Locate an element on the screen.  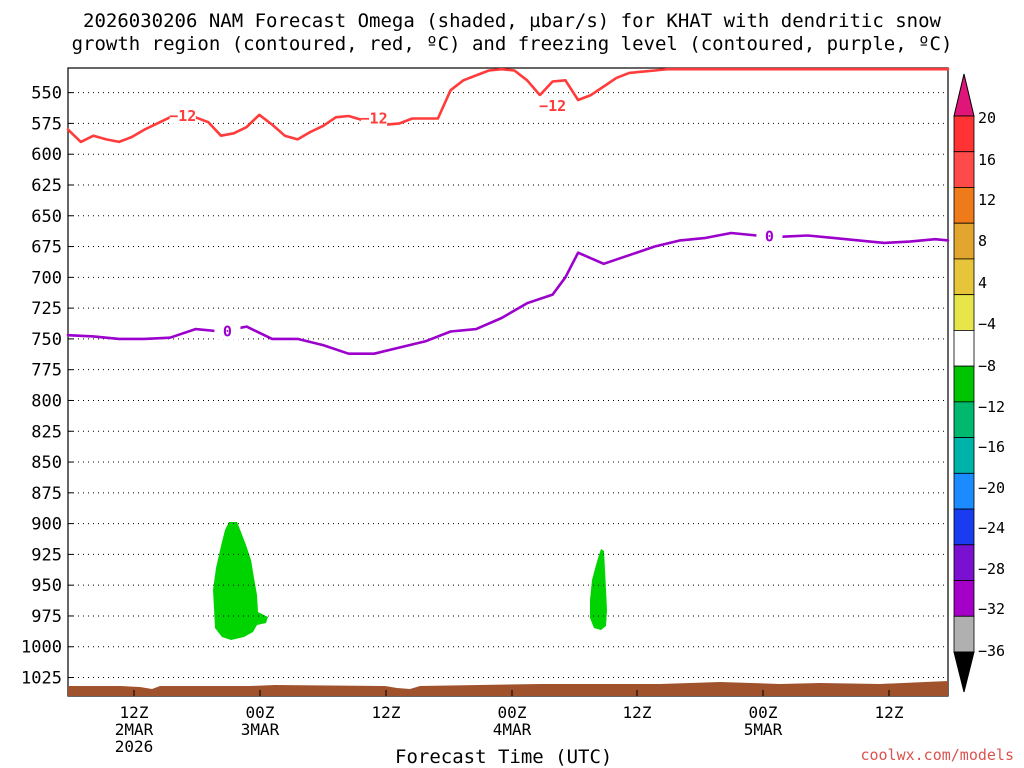
y-tick-label: 925 is located at coordinates (46, 555).